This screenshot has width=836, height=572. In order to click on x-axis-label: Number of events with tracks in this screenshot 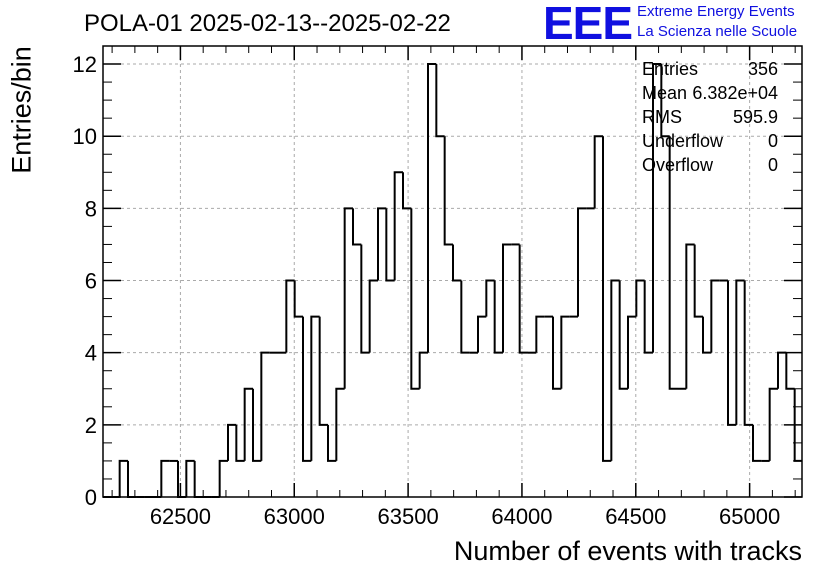, I will do `click(627, 551)`.